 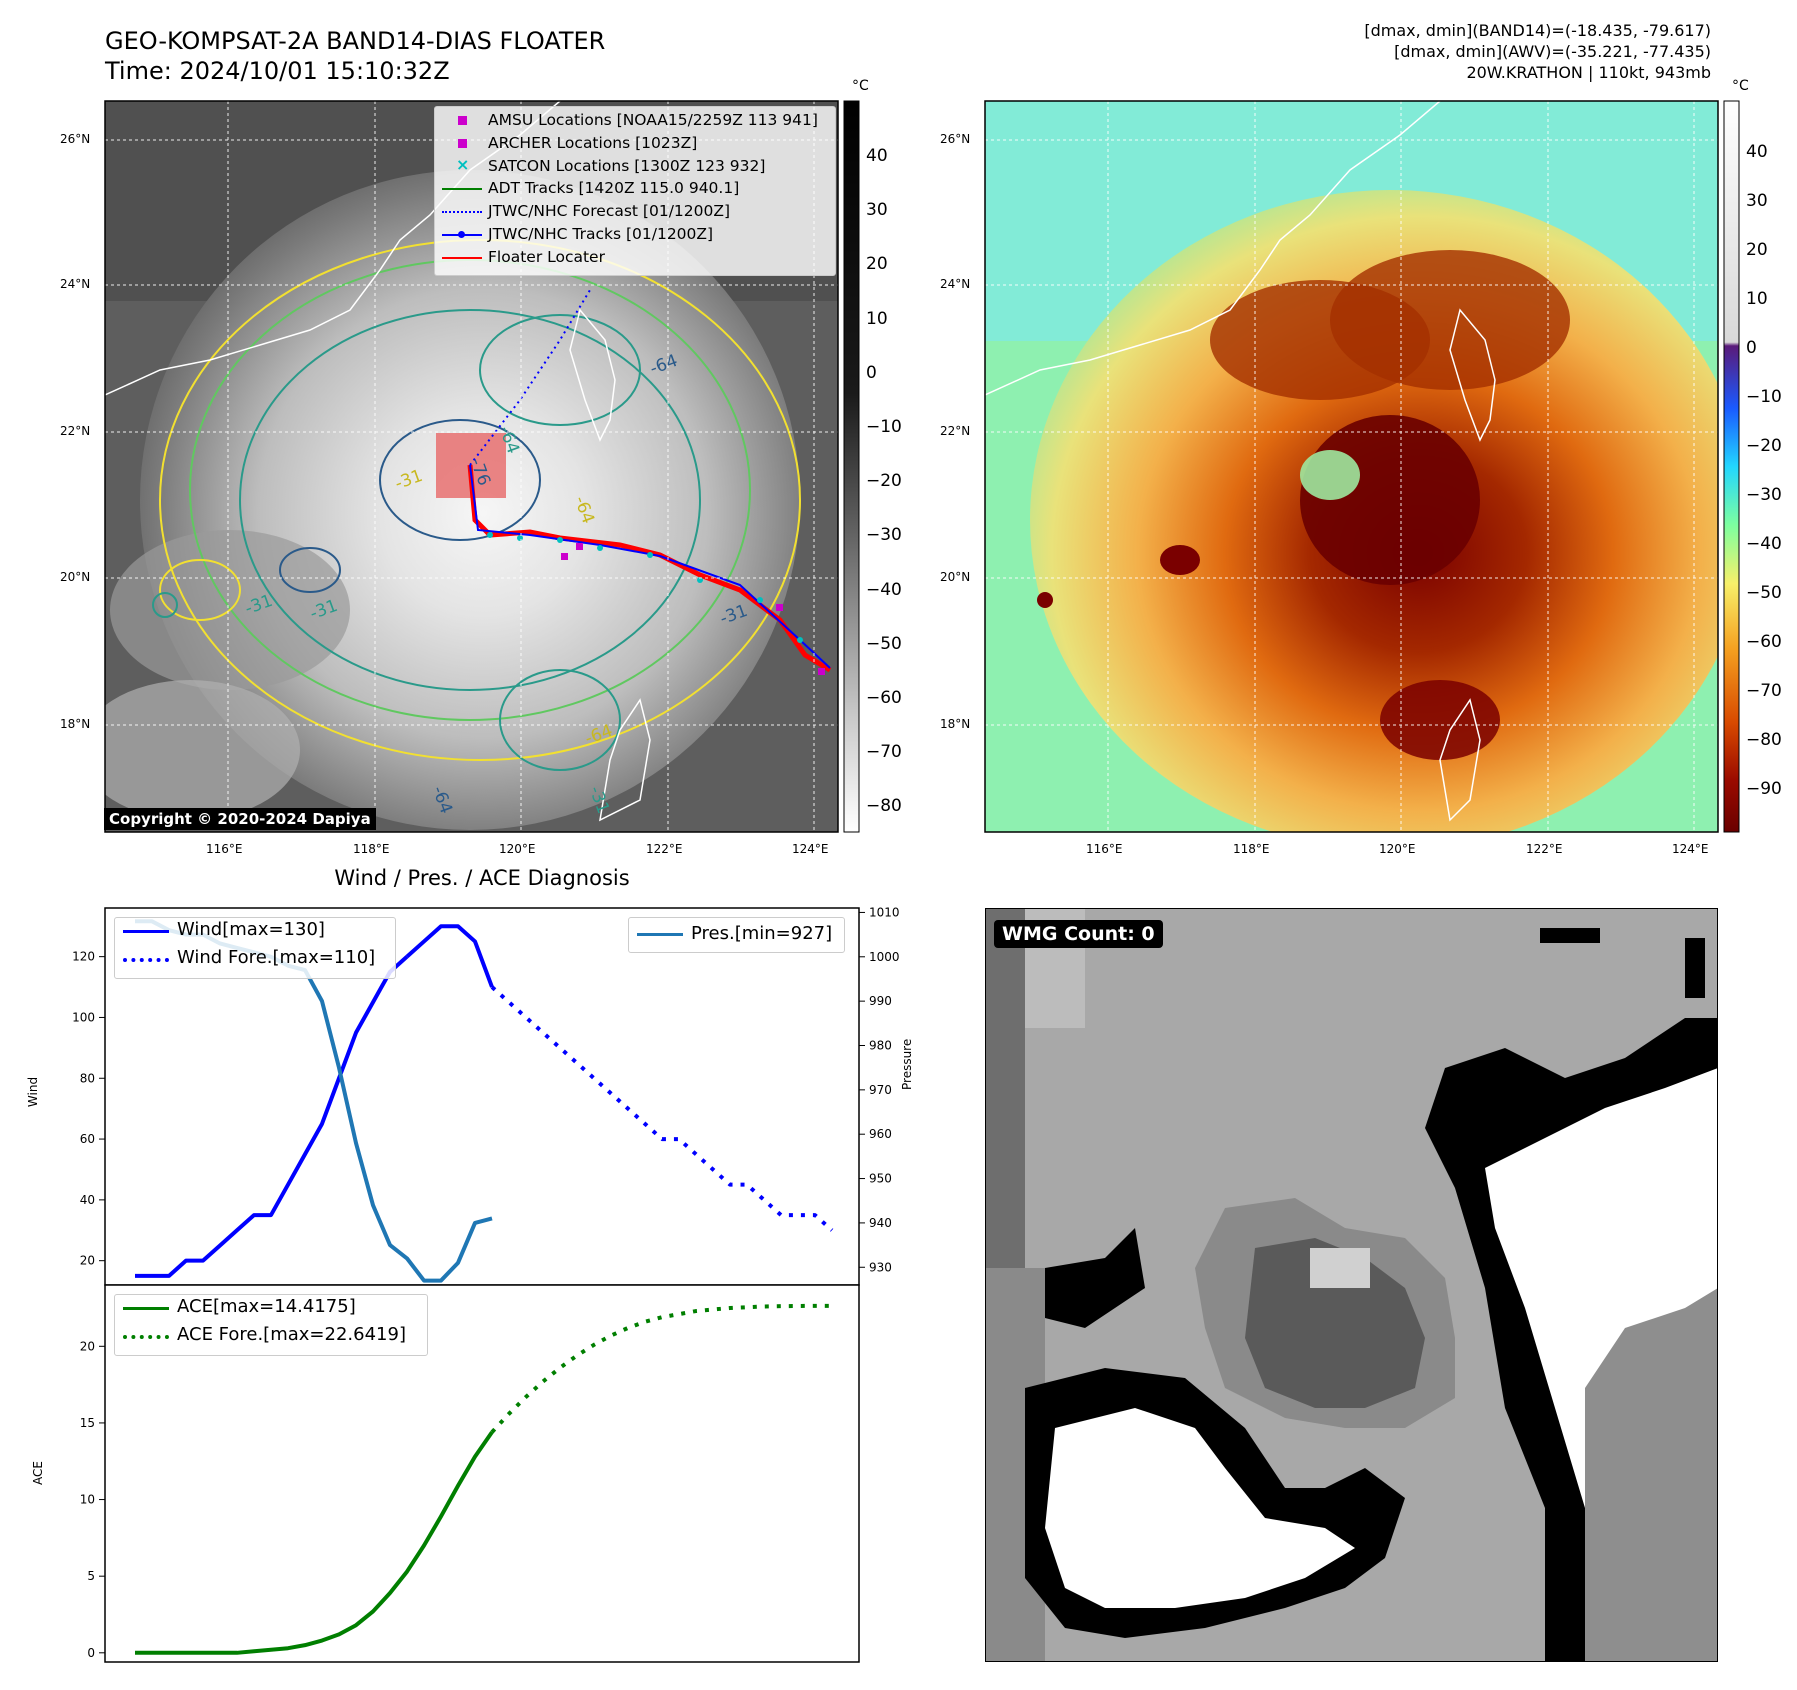 What do you see at coordinates (482, 878) in the screenshot?
I see `diagnosis-title: Wind / Pres. / ACE Diagnosis` at bounding box center [482, 878].